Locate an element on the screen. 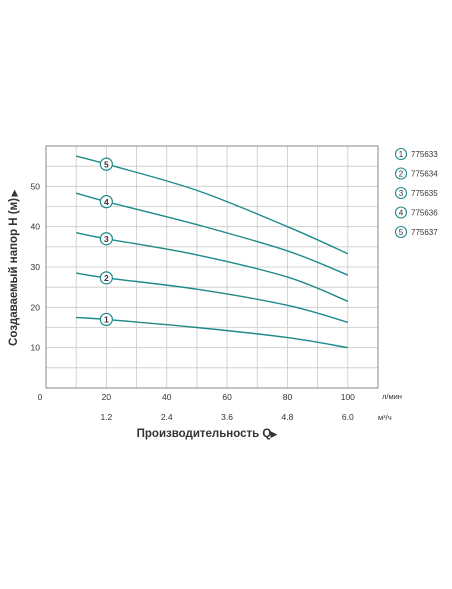 This screenshot has width=452, height=589. x-axis-label: Производительность Q is located at coordinates (204, 434).